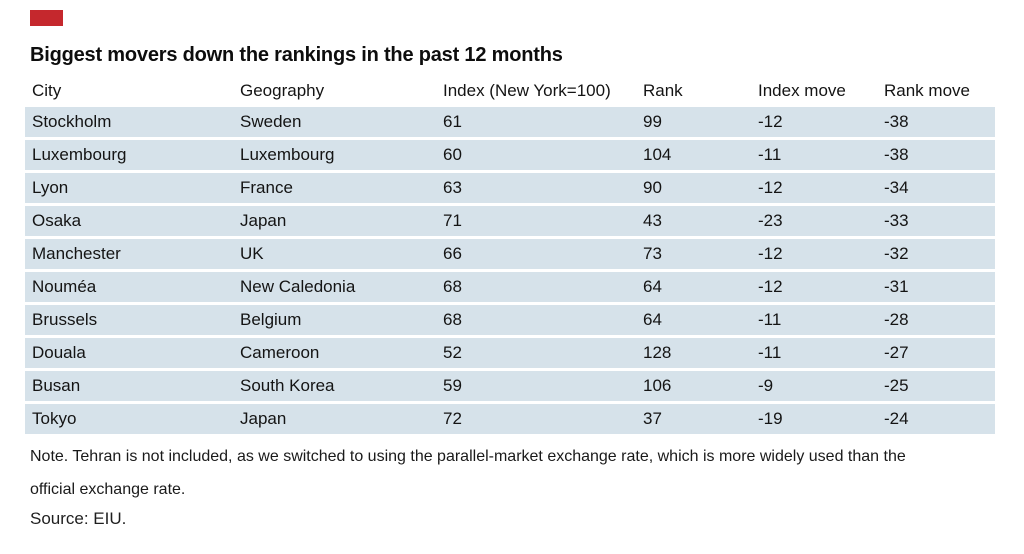 The height and width of the screenshot is (554, 1024). I want to click on cell-index-move: -9, so click(766, 385).